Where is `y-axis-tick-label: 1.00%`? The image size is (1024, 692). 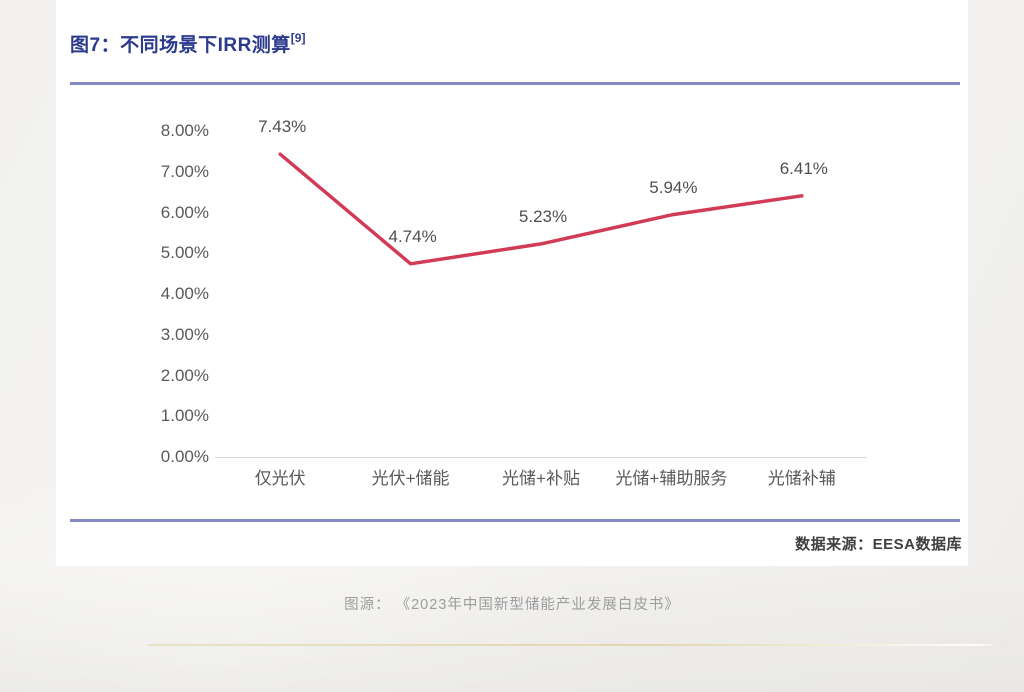 y-axis-tick-label: 1.00% is located at coordinates (184, 416).